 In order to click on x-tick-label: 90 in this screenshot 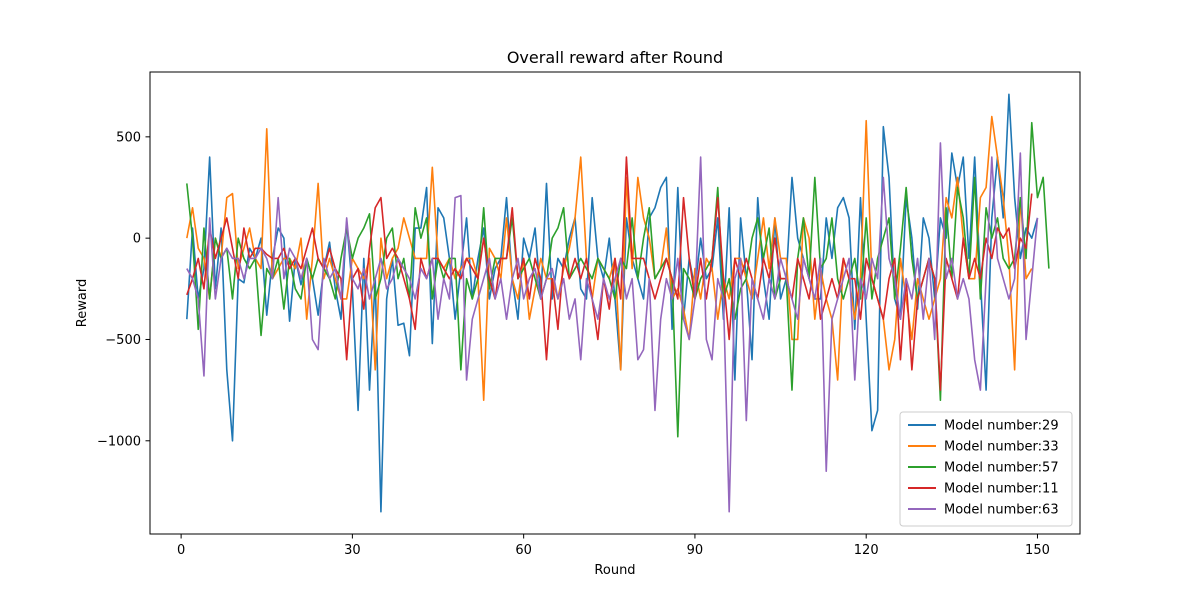, I will do `click(695, 550)`.